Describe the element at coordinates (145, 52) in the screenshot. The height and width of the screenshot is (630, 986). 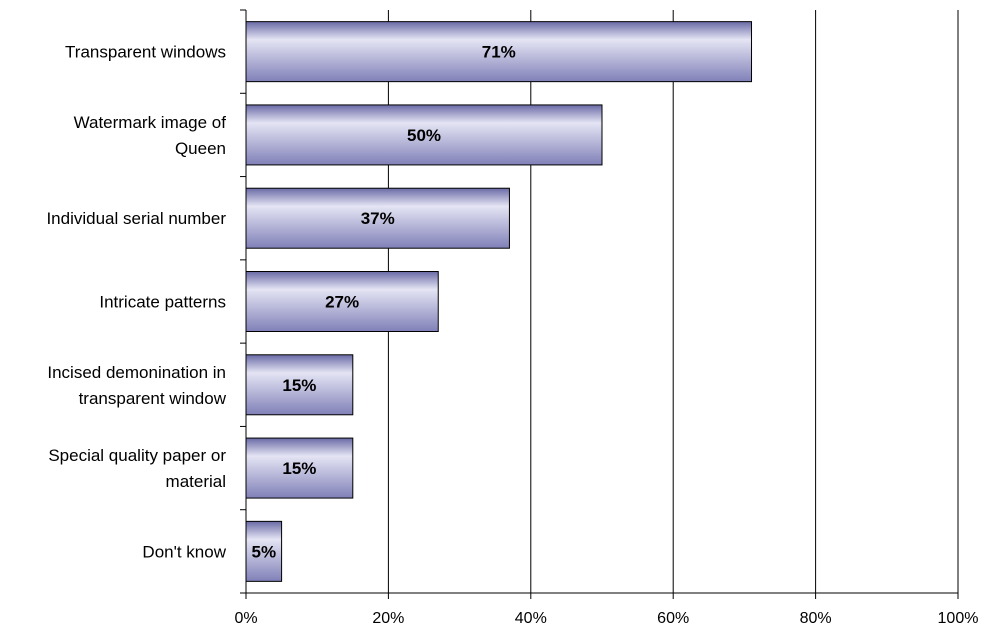
I see `category-label: Transparent windows` at that location.